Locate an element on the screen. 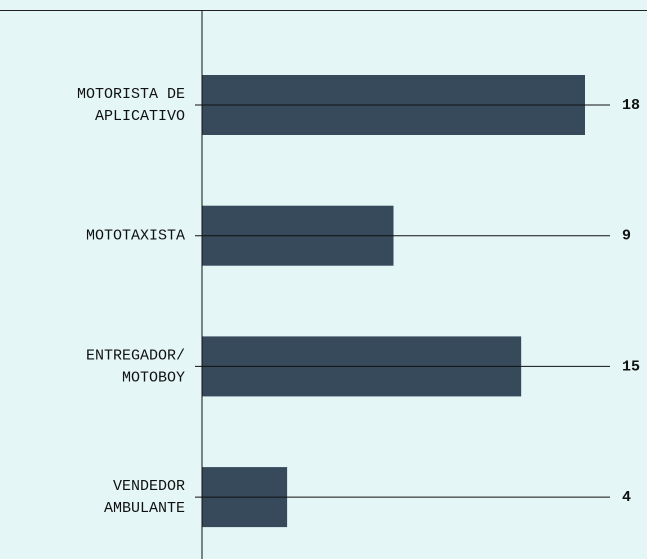 The image size is (647, 559). value-label: 18 is located at coordinates (631, 105).